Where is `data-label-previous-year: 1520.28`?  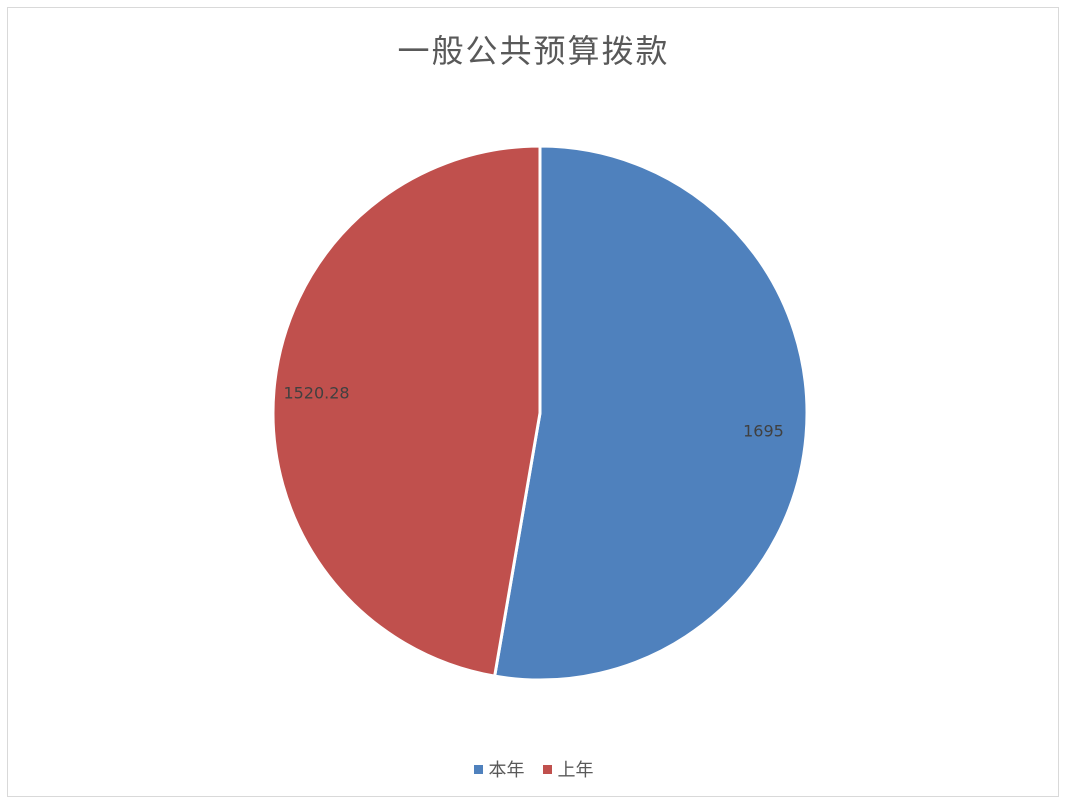
data-label-previous-year: 1520.28 is located at coordinates (316, 392).